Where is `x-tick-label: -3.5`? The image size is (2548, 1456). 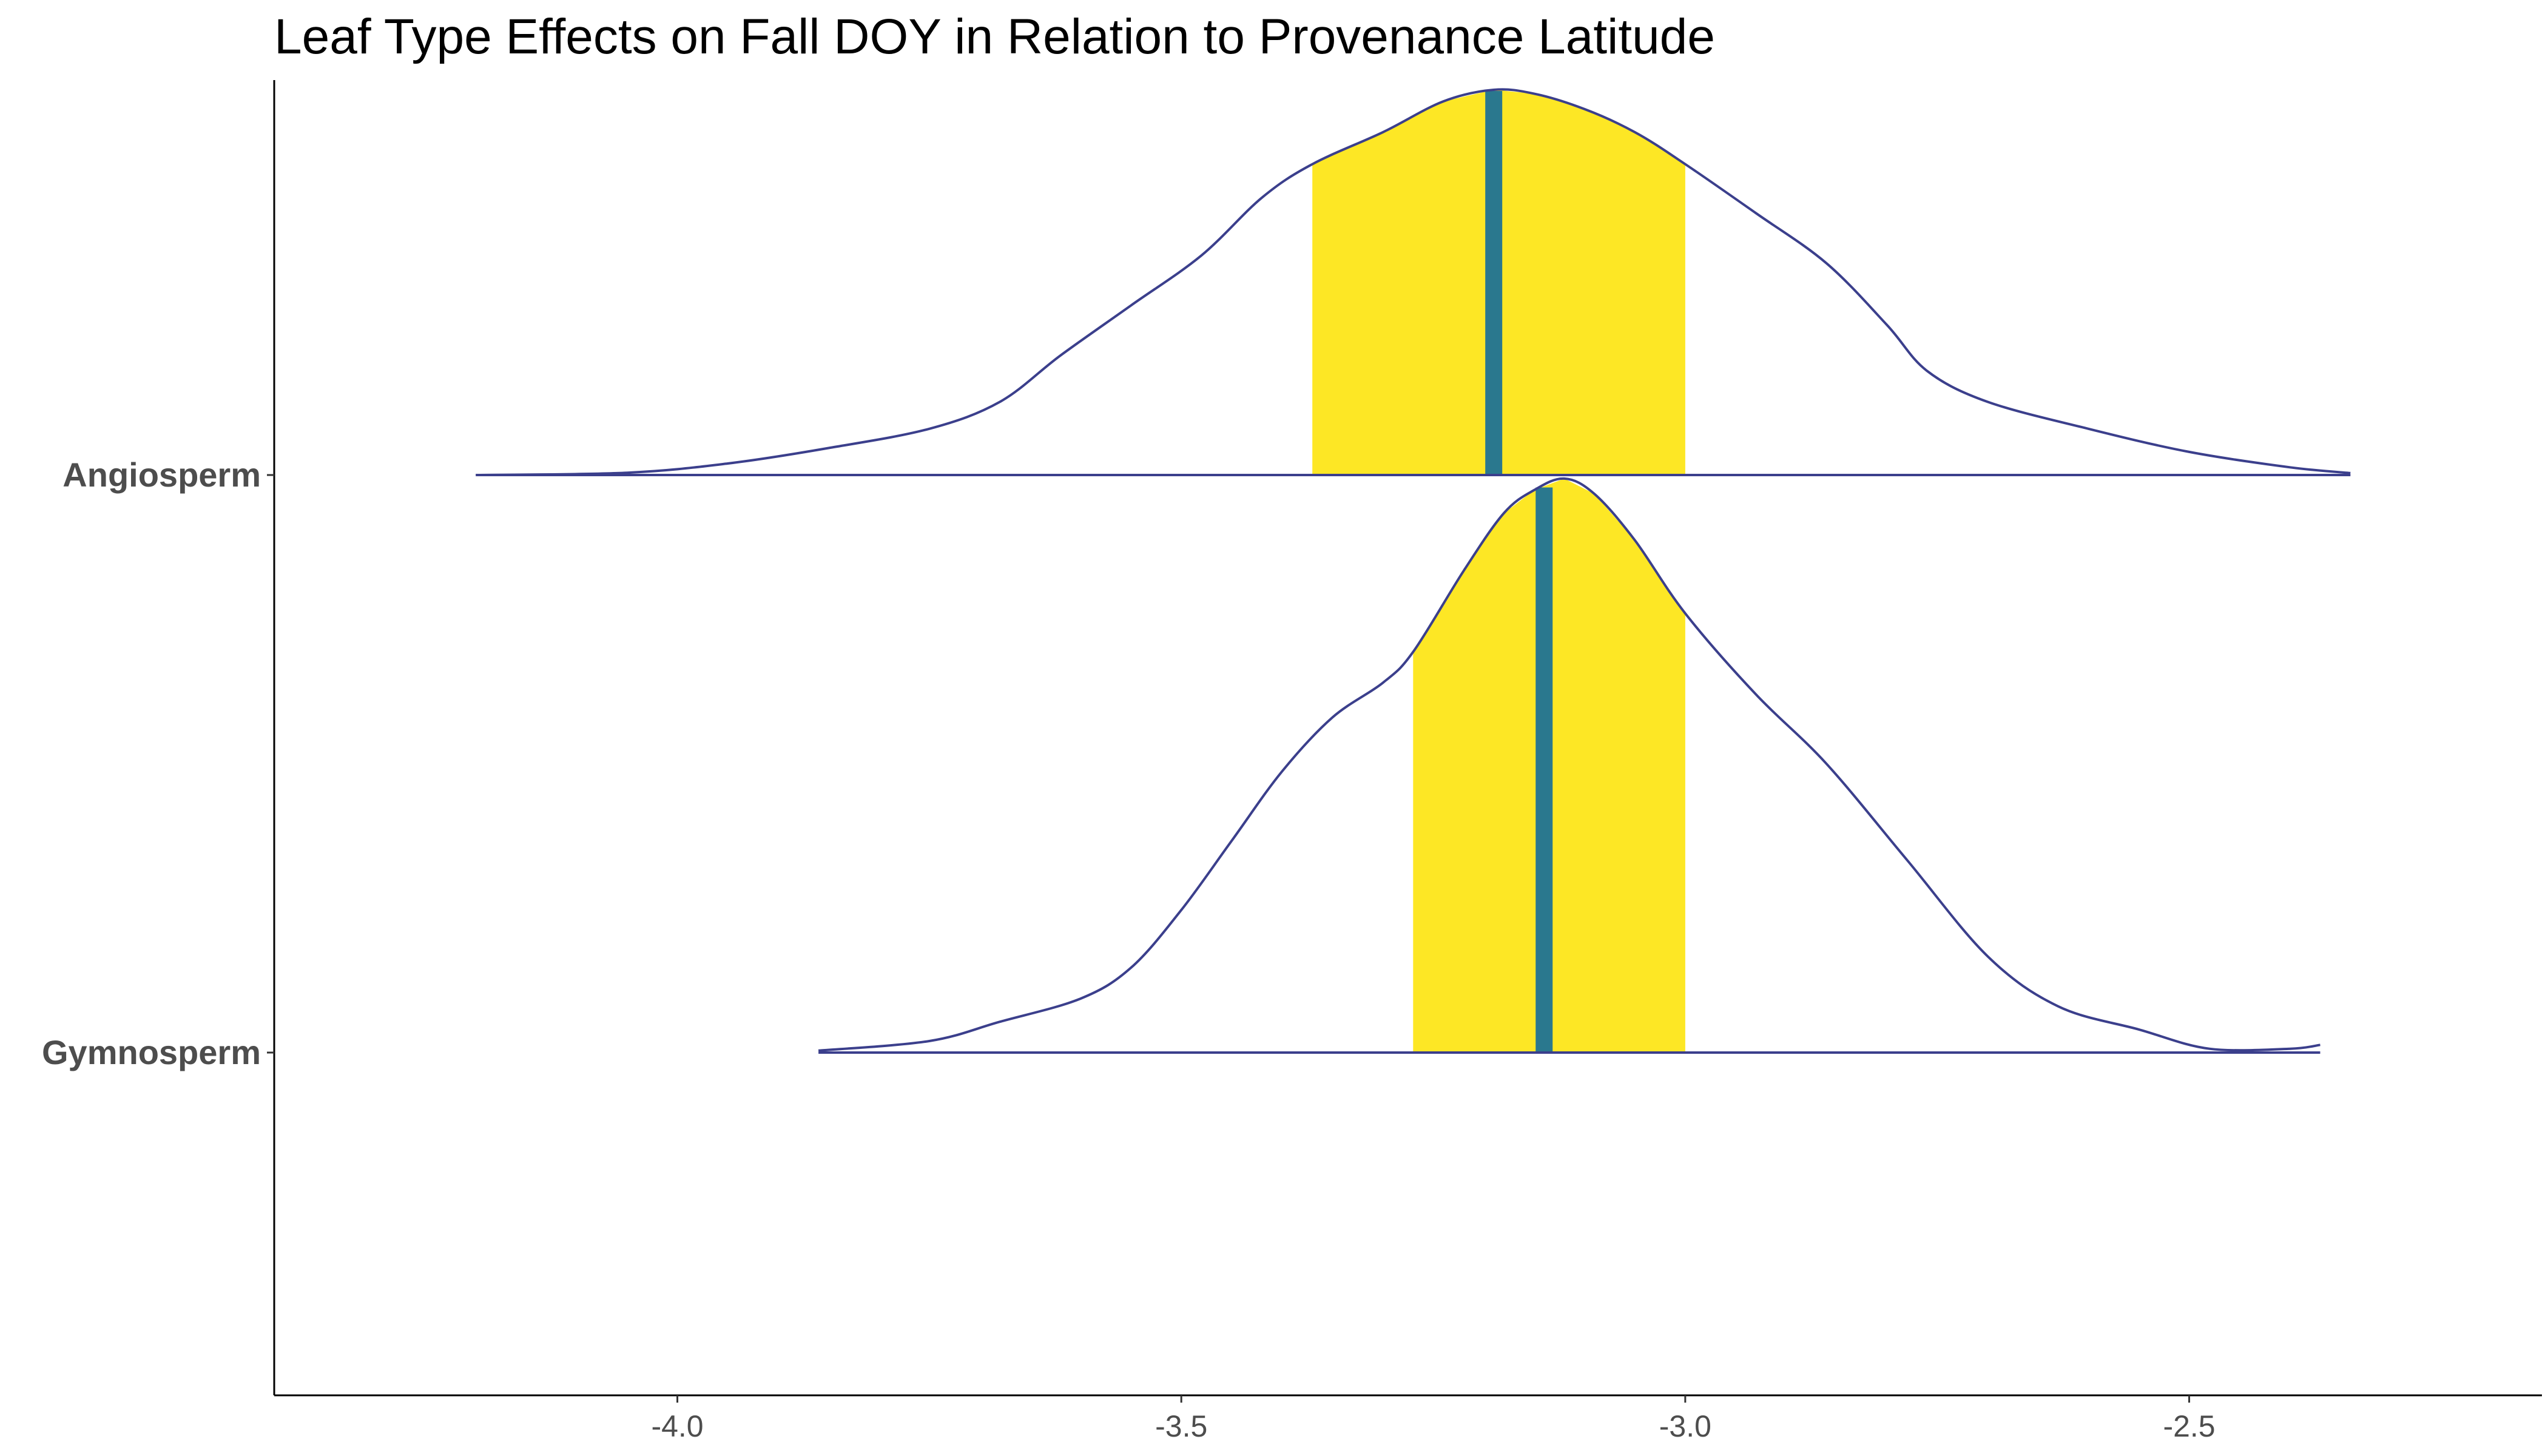 x-tick-label: -3.5 is located at coordinates (1181, 1426).